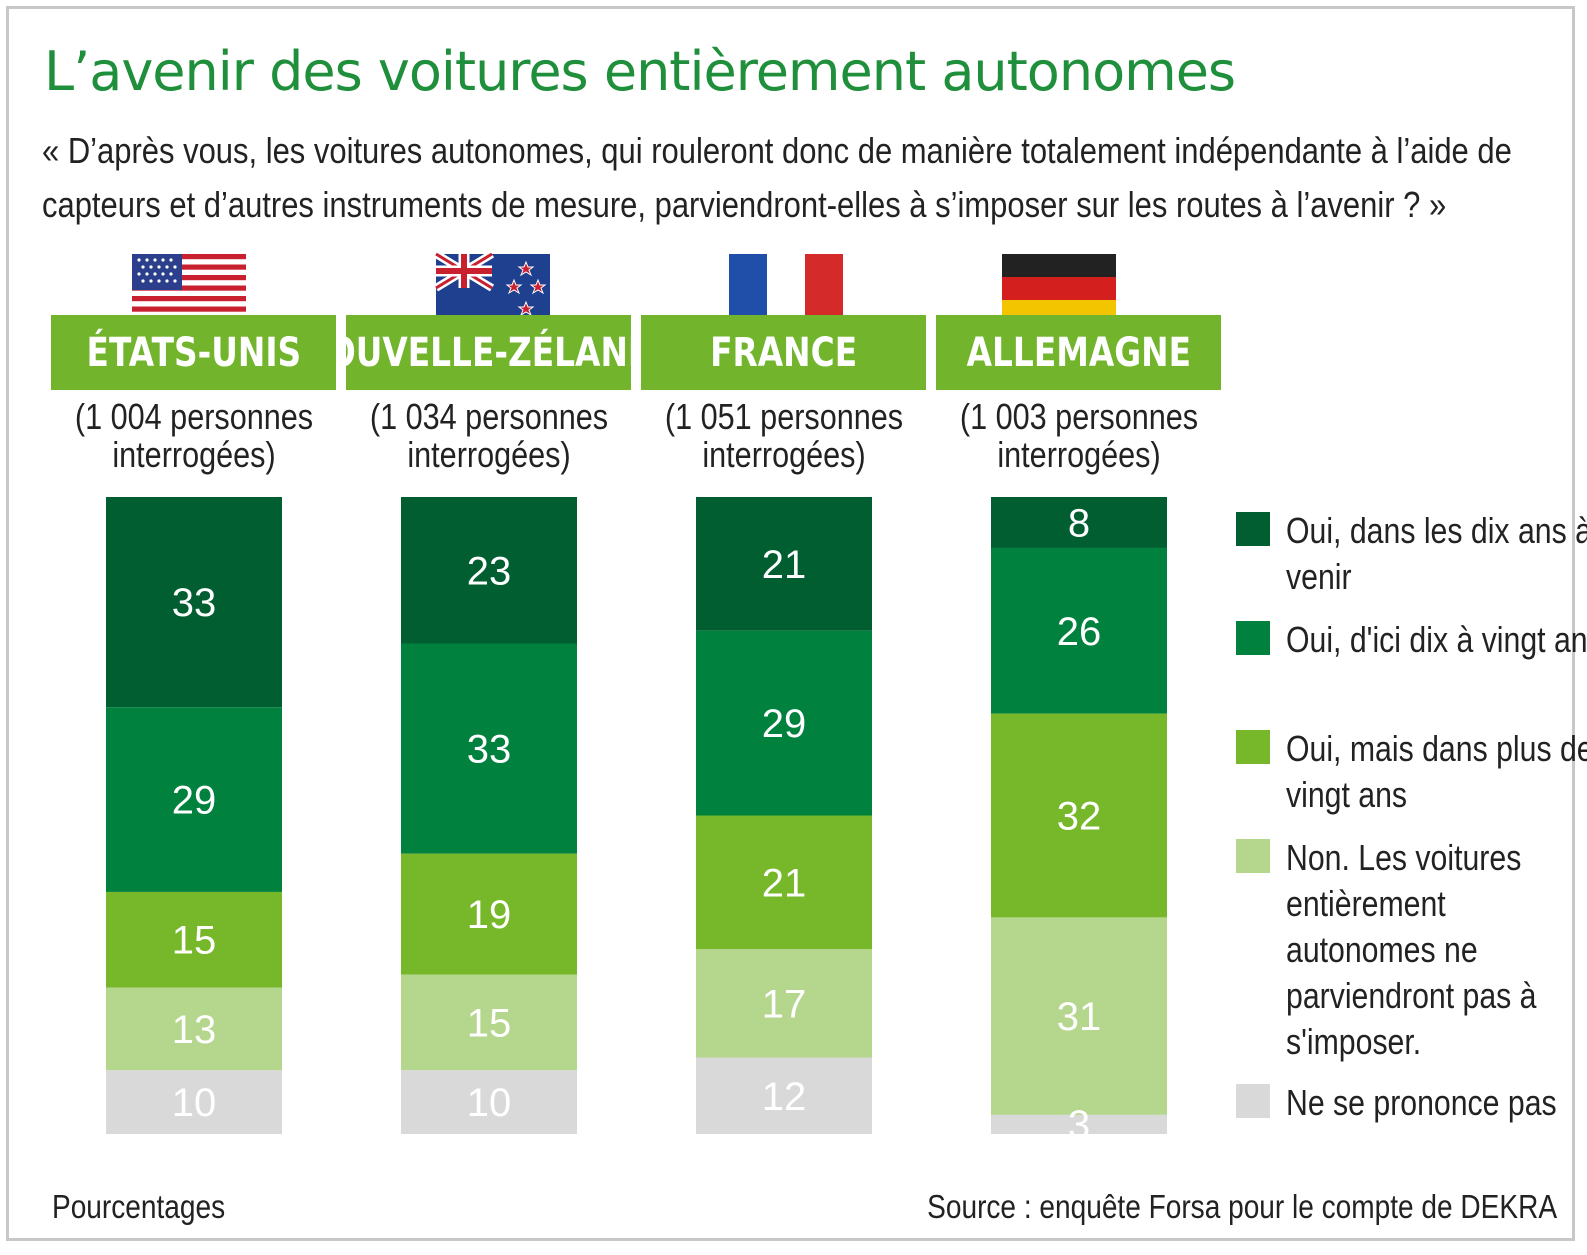 This screenshot has width=1587, height=1255. What do you see at coordinates (139, 1206) in the screenshot?
I see `units-note: Pourcentages` at bounding box center [139, 1206].